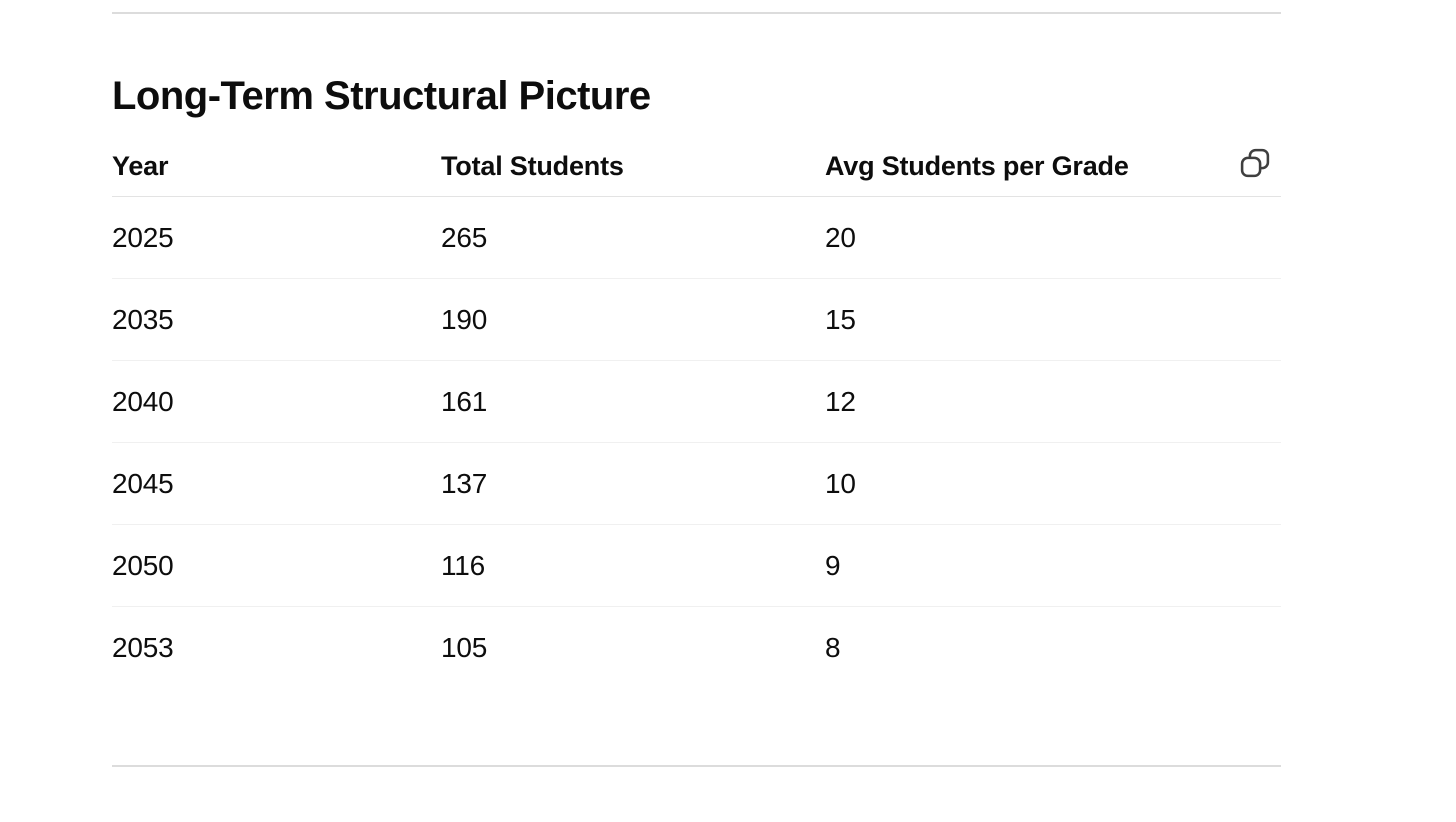  What do you see at coordinates (1053, 237) in the screenshot?
I see `avg-per-grade-cell: 20` at bounding box center [1053, 237].